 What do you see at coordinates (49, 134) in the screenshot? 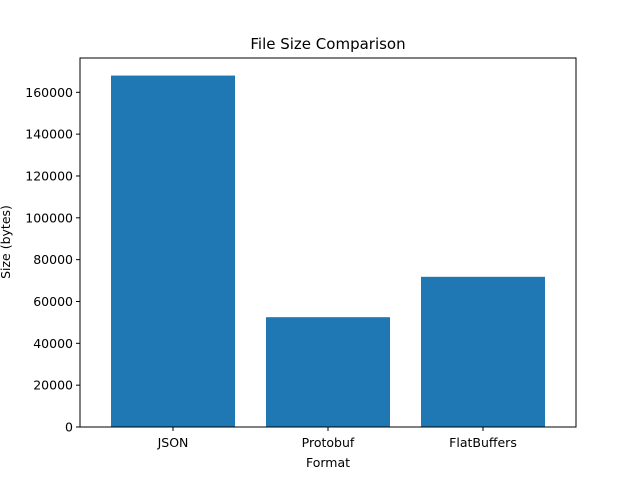
I see `y-tick-label: 140000` at bounding box center [49, 134].